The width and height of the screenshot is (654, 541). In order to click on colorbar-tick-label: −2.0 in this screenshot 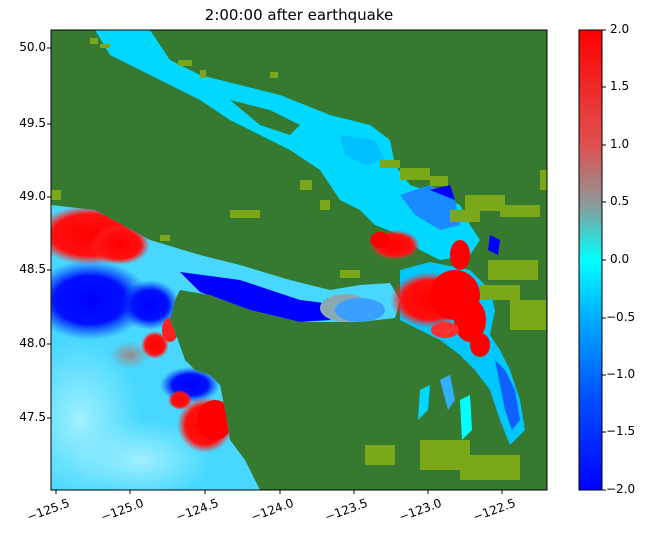, I will do `click(621, 489)`.